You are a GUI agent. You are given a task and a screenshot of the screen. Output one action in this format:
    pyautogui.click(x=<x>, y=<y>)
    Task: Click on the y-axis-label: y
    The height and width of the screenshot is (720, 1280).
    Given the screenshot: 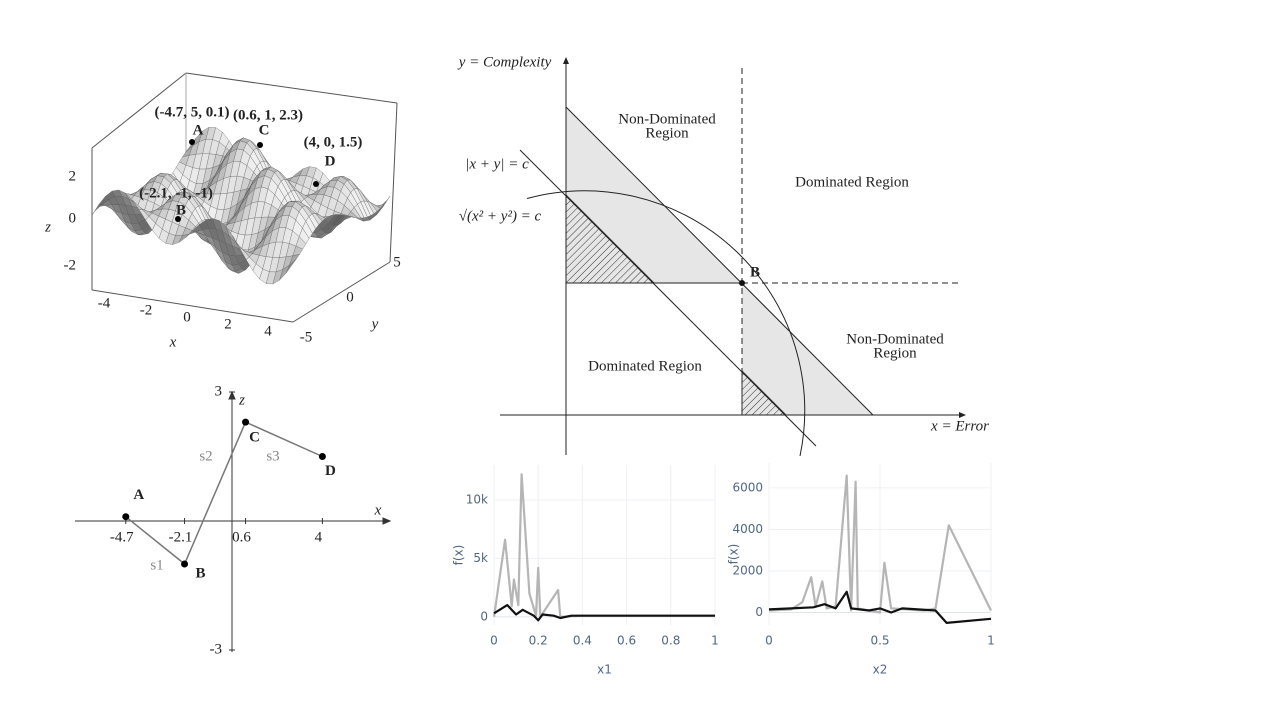 What is the action you would take?
    pyautogui.click(x=374, y=324)
    